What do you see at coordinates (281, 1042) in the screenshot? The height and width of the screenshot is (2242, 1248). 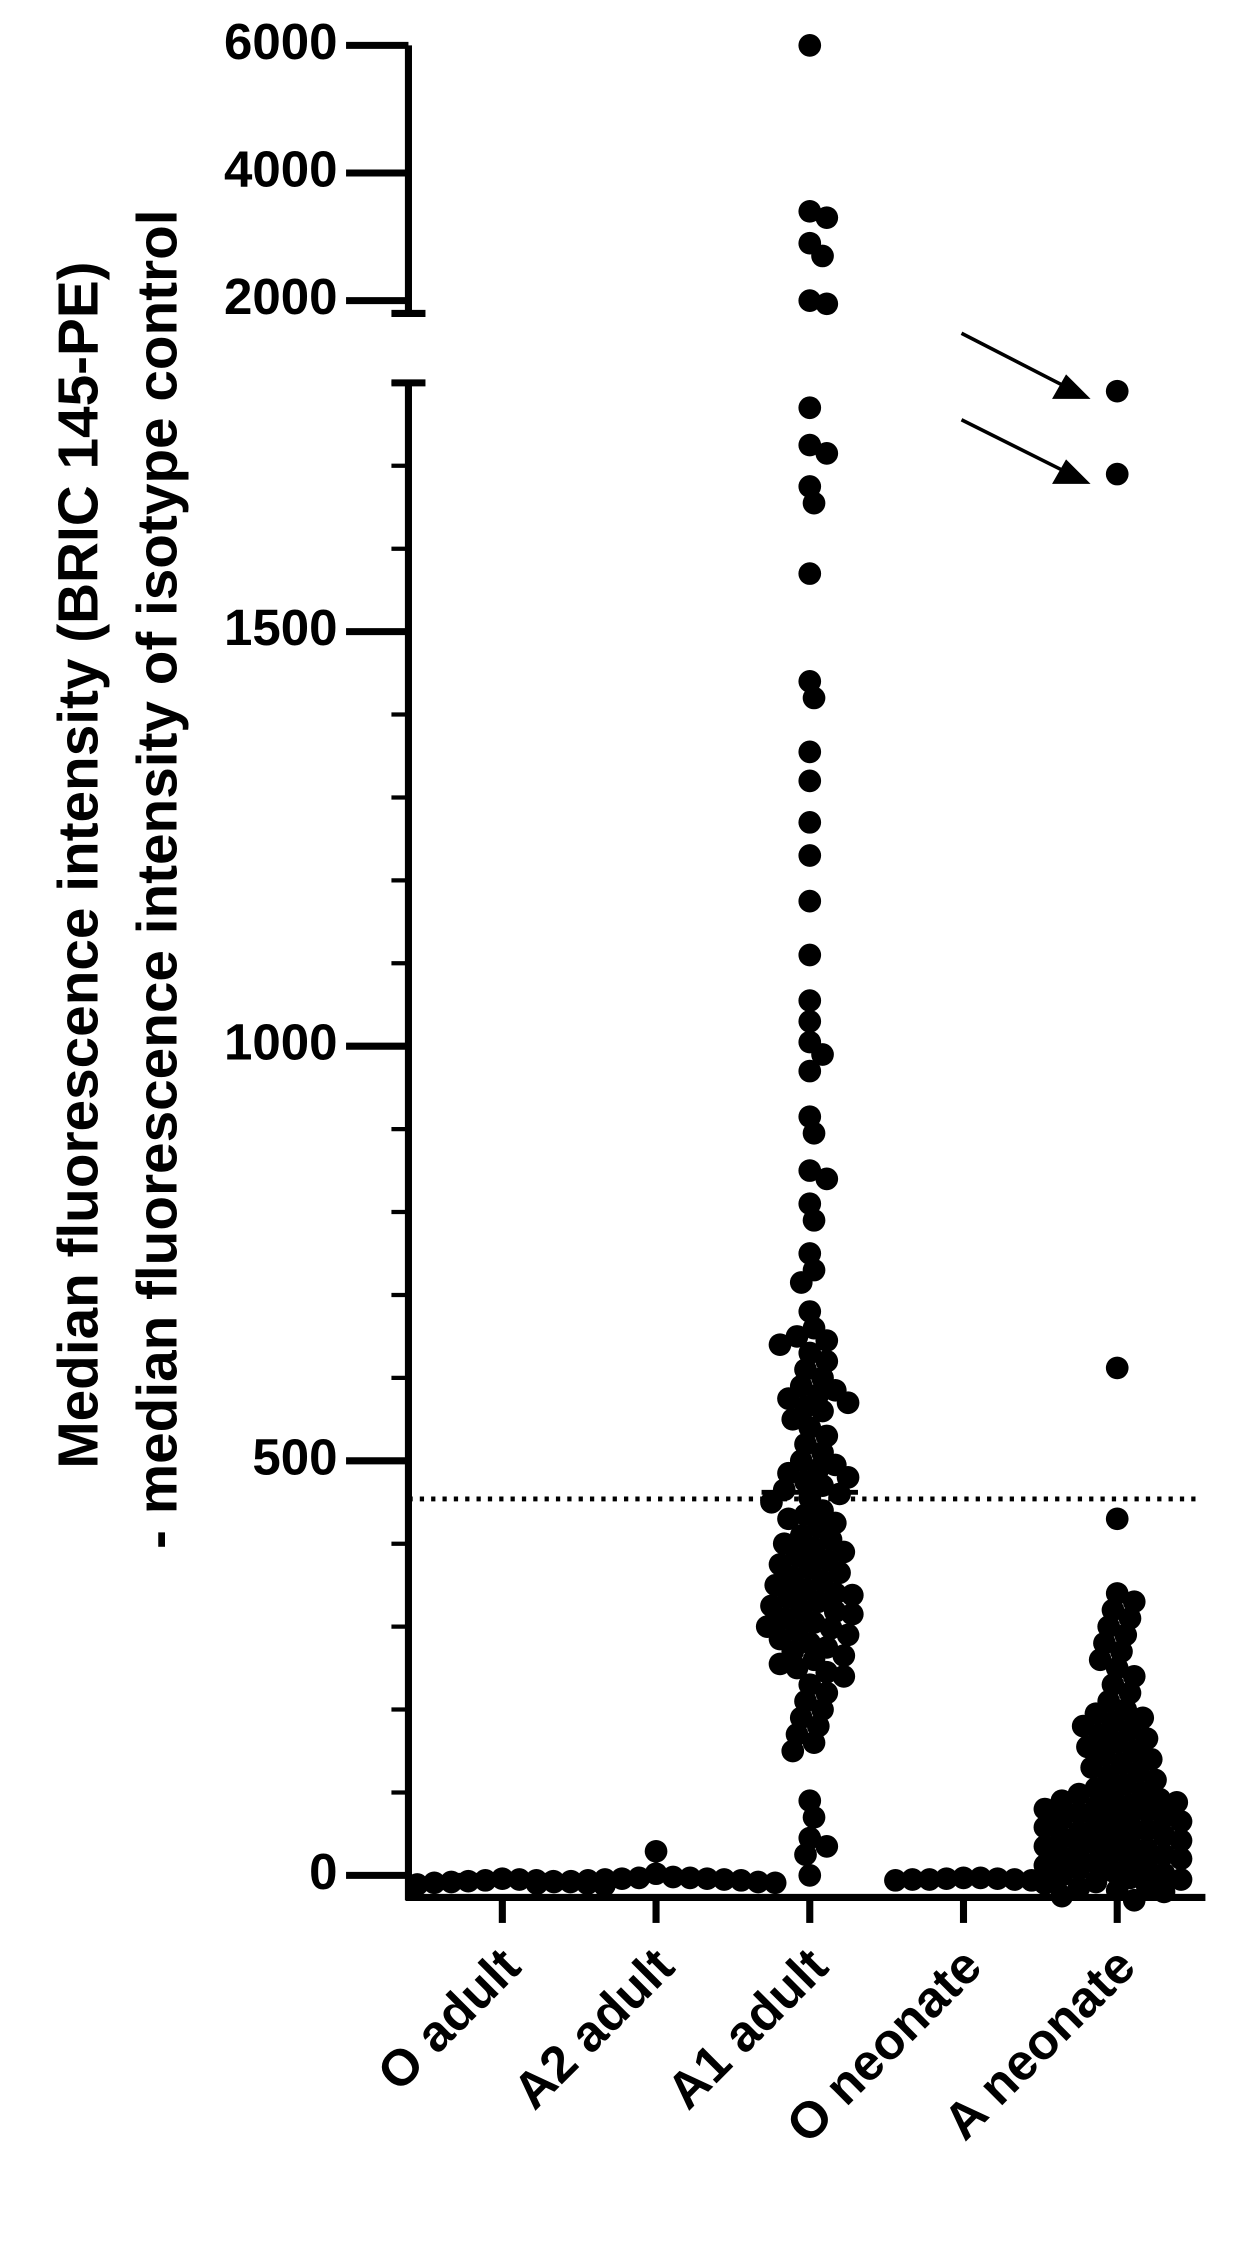 I see `y-tick-label: 1000` at bounding box center [281, 1042].